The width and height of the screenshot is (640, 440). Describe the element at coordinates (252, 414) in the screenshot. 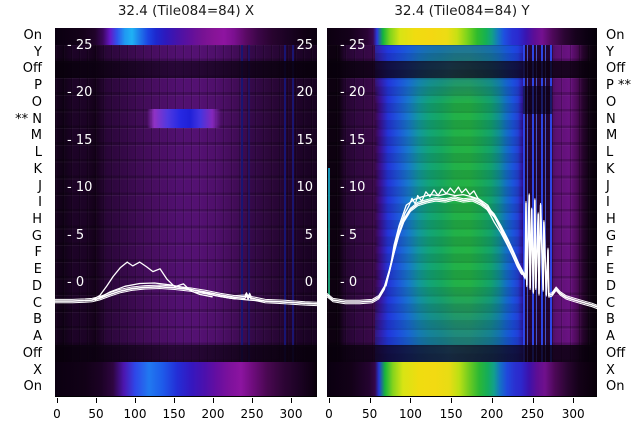

I see `x-ticklabel-0-250: 250` at that location.